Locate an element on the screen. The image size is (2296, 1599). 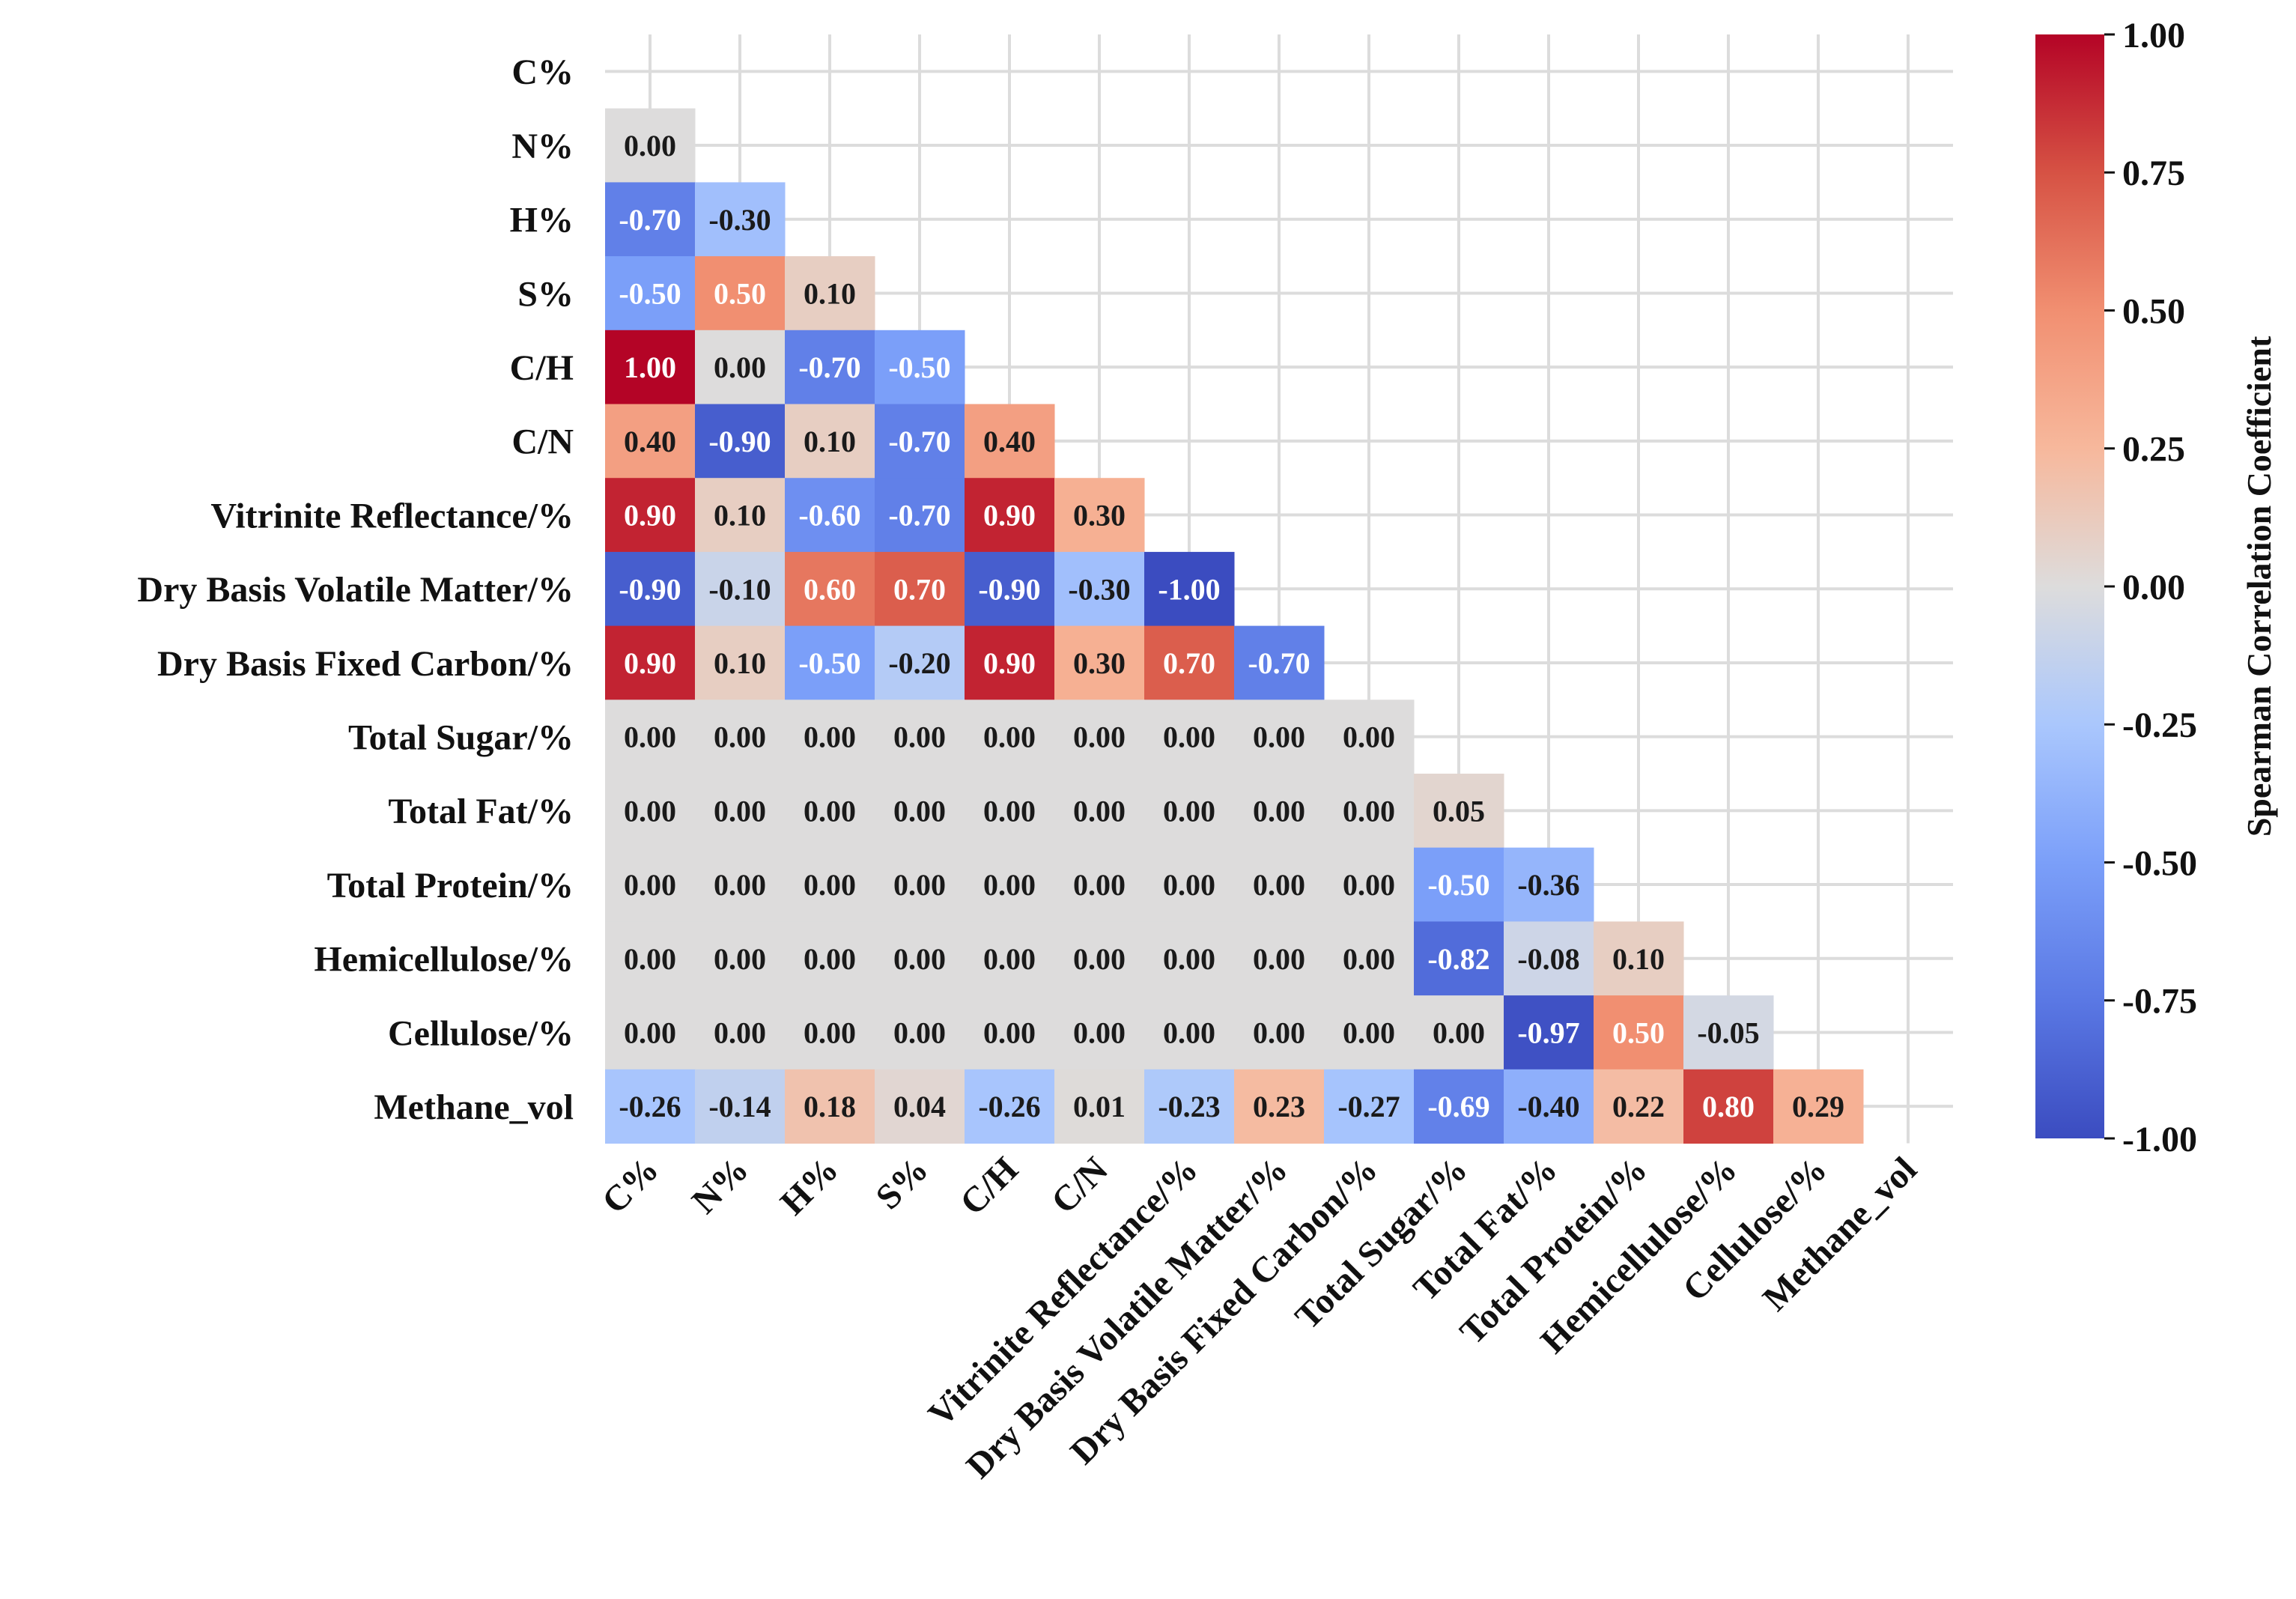
y-tick-label: Dry Basis Volatile Matter/% is located at coordinates (355, 590).